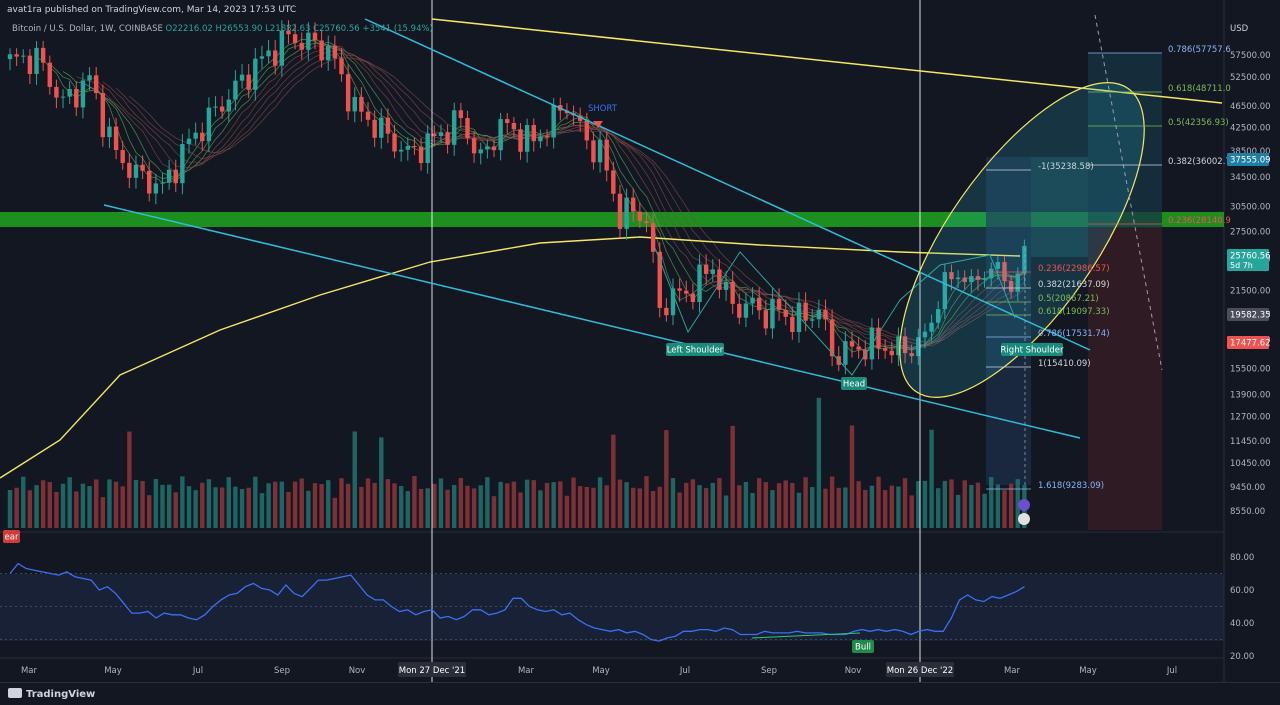 The height and width of the screenshot is (705, 1280). What do you see at coordinates (432, 671) in the screenshot?
I see `time-marker-label: Mon 27 Dec '21` at bounding box center [432, 671].